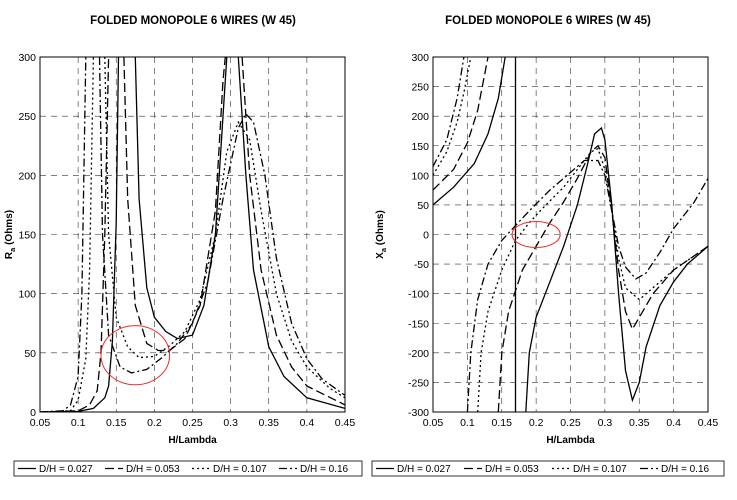 This screenshot has width=737, height=500. Describe the element at coordinates (381, 234) in the screenshot. I see `y-axis-label: Xa (Ohms)` at that location.